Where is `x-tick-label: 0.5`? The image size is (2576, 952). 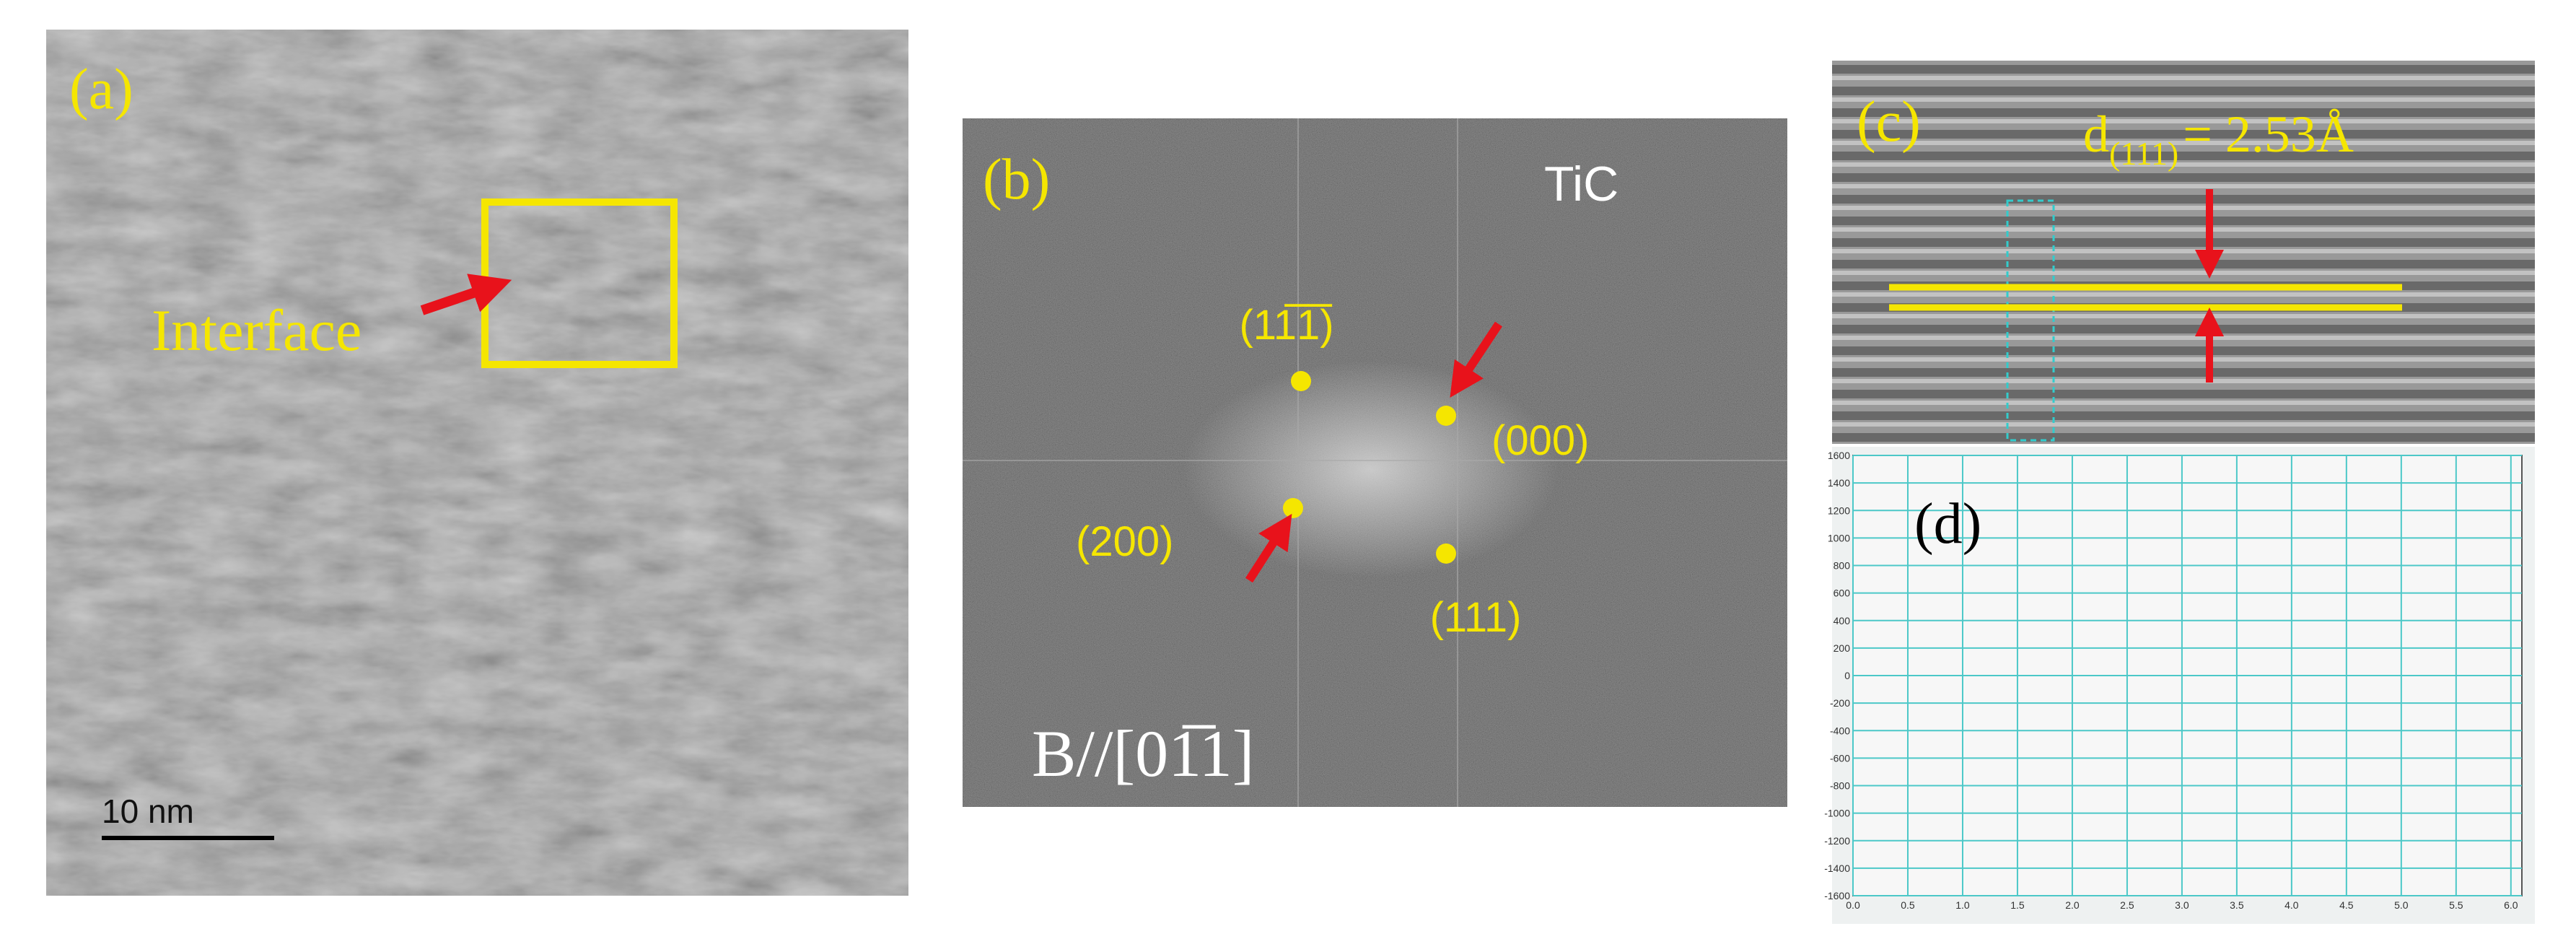 x-tick-label: 0.5 is located at coordinates (1908, 905).